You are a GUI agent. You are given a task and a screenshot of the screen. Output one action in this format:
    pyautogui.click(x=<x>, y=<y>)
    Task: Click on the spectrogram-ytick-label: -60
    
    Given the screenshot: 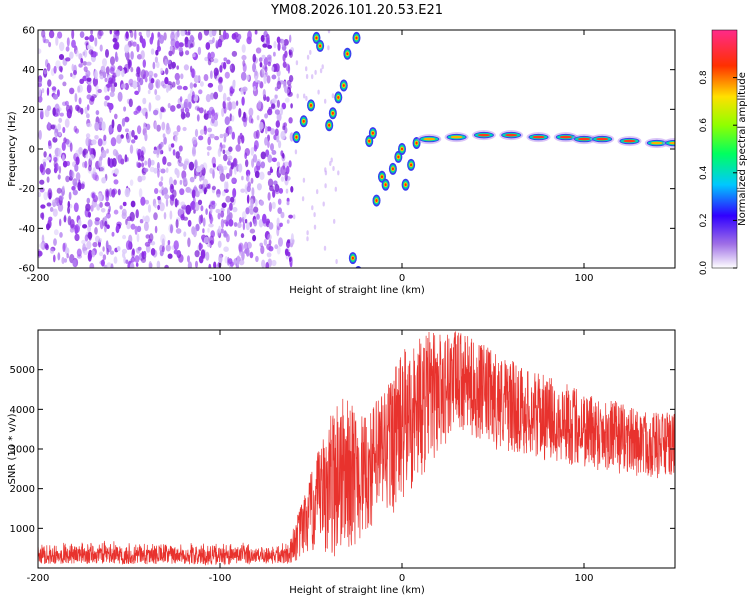 What is the action you would take?
    pyautogui.click(x=27, y=269)
    